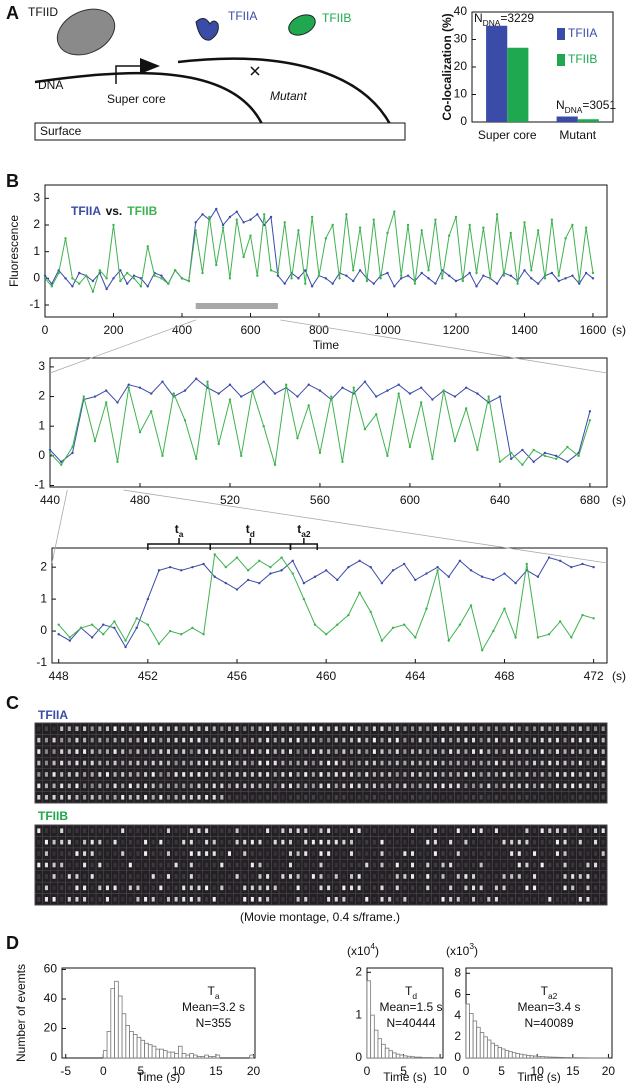 The image size is (633, 1083). Describe the element at coordinates (53, 1057) in the screenshot. I see `y-tick-label: 0` at that location.